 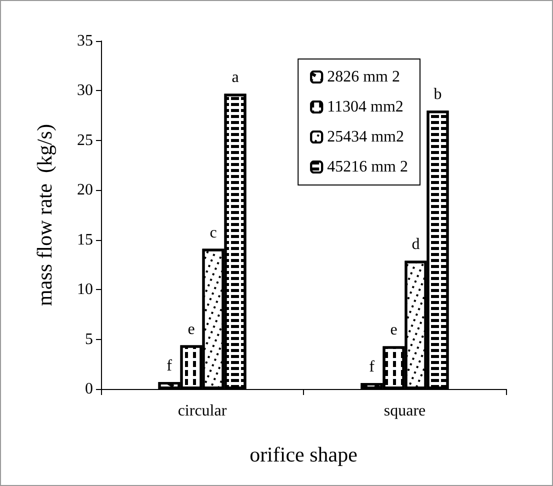 I want to click on x-tick-label: square, so click(x=405, y=411).